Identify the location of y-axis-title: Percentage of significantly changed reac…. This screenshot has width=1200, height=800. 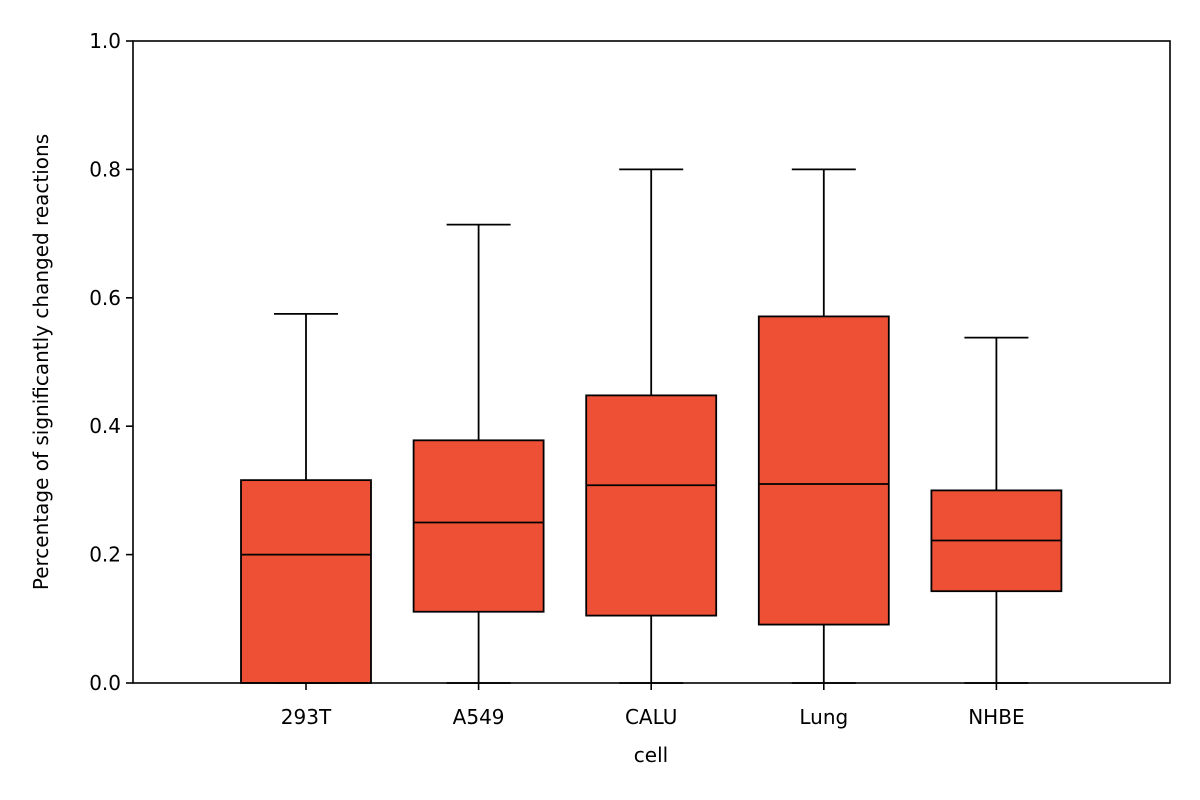
(41, 362).